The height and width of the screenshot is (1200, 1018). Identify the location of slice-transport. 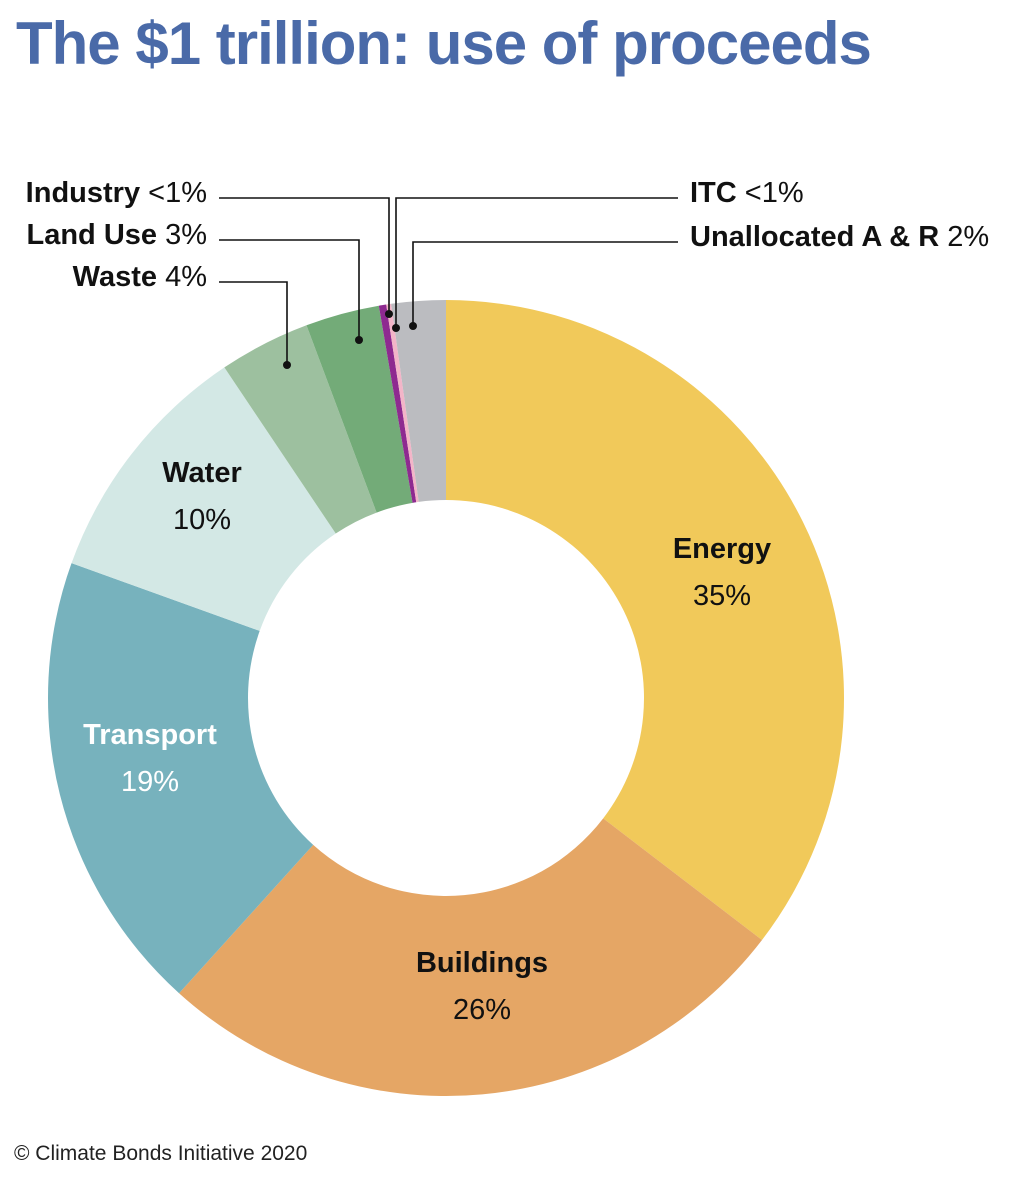
(180, 778).